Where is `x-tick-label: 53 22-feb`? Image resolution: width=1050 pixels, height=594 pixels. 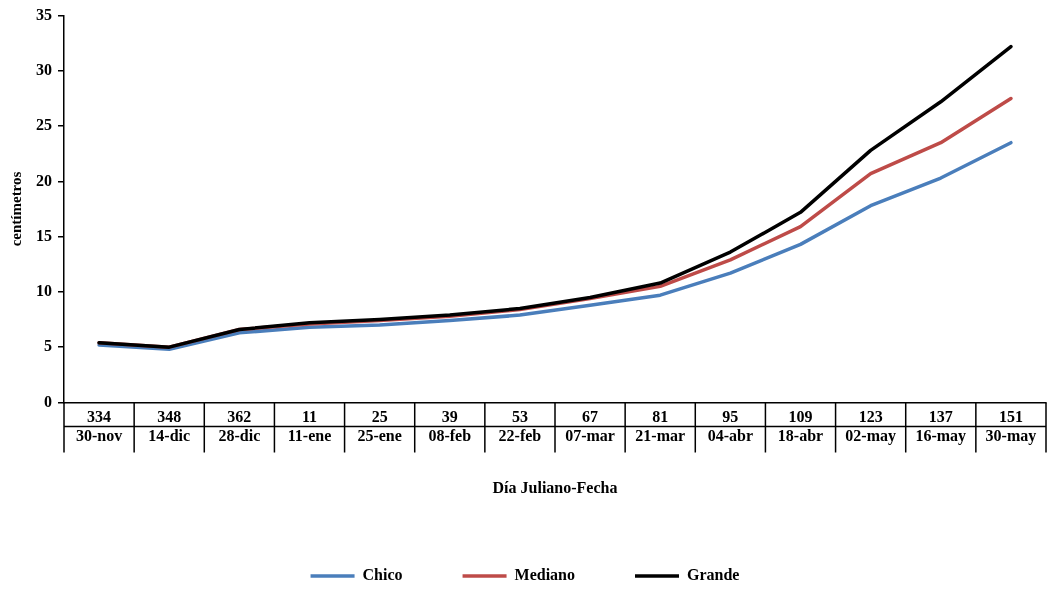 x-tick-label: 53 22-feb is located at coordinates (520, 426).